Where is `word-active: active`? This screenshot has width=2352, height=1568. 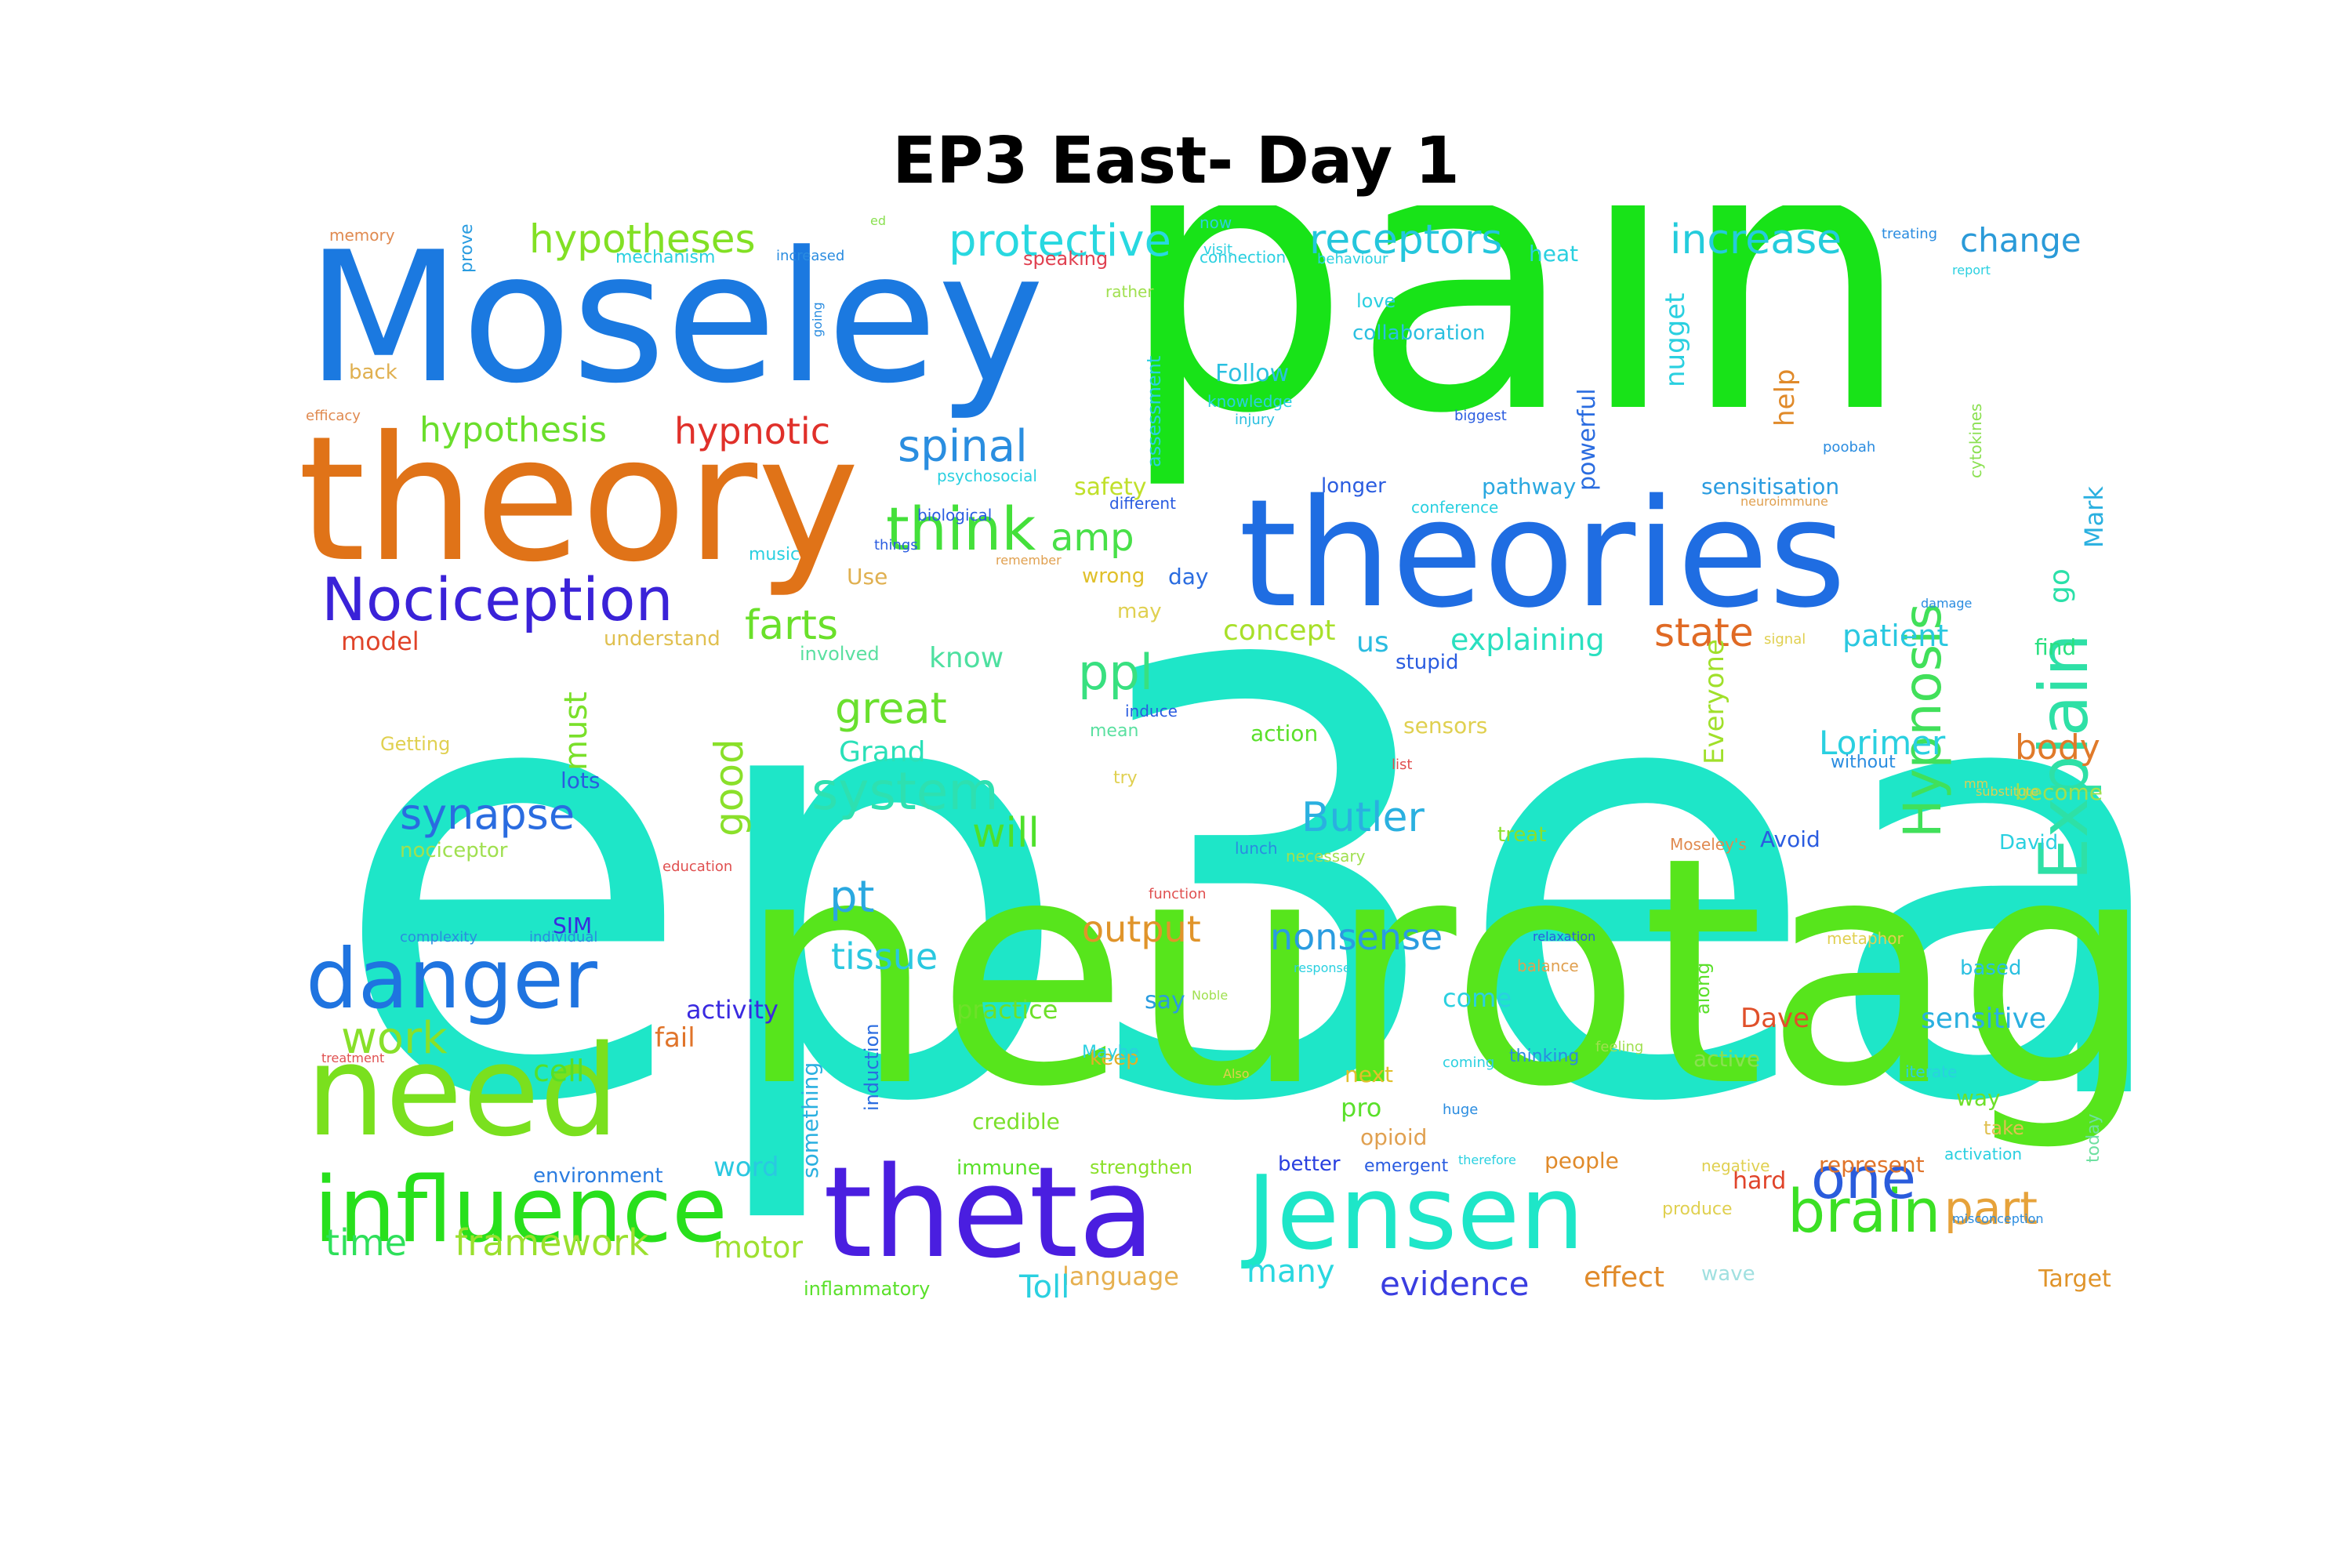 word-active: active is located at coordinates (1727, 1059).